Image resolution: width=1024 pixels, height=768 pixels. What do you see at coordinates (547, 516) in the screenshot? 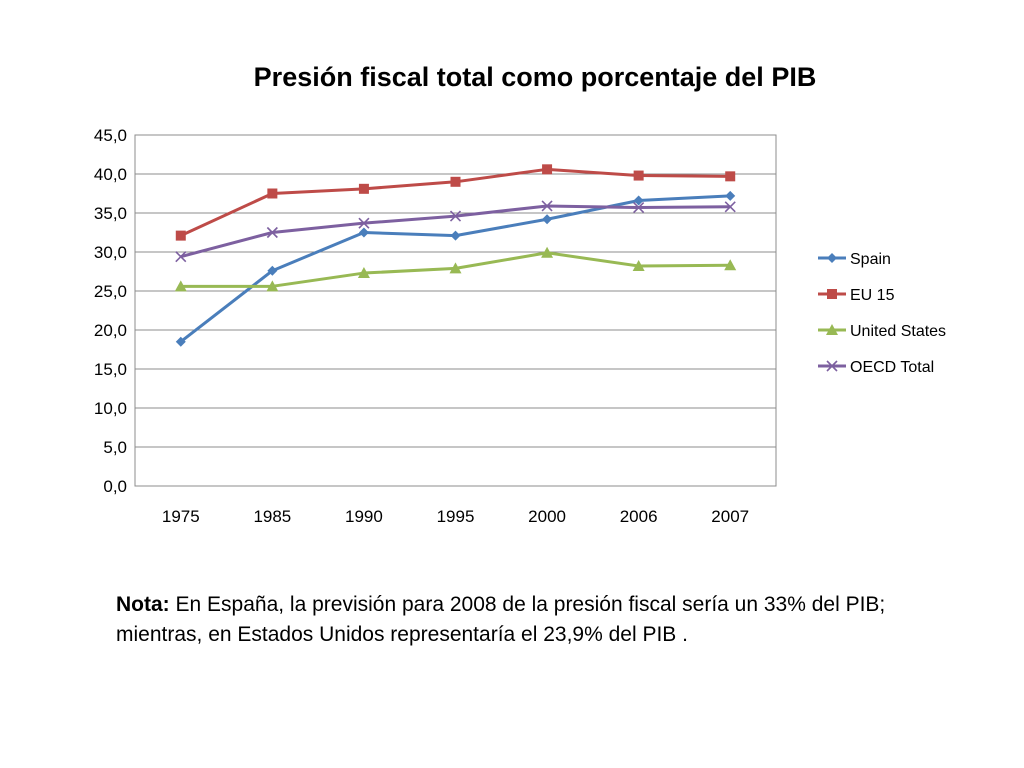
I see `x-tick-label: 2000` at bounding box center [547, 516].